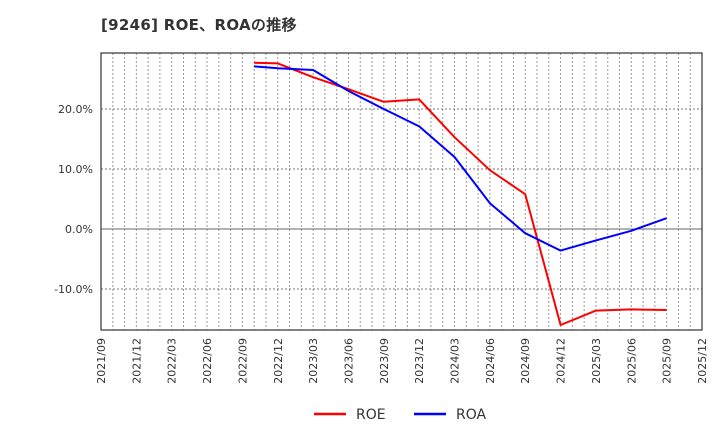 This screenshot has width=720, height=440. Describe the element at coordinates (278, 361) in the screenshot. I see `x-tick-label: 2022/12` at that location.